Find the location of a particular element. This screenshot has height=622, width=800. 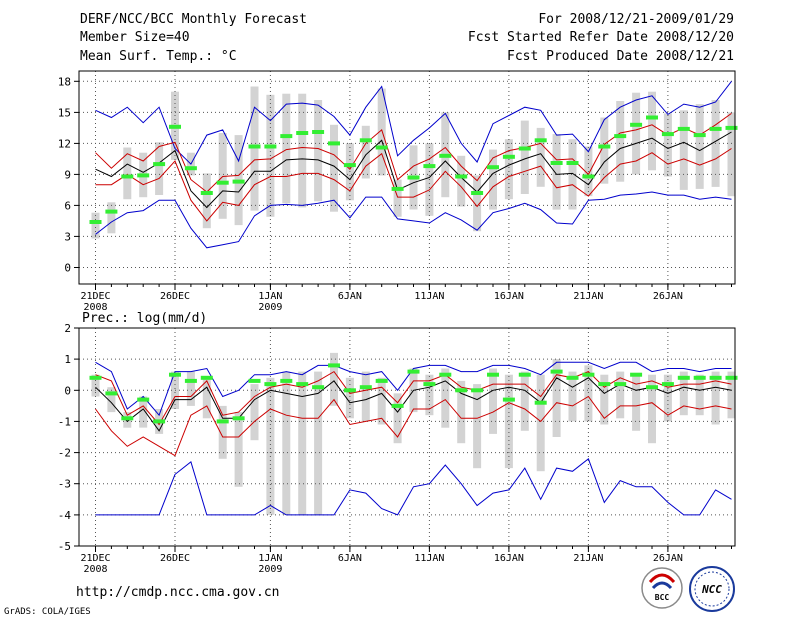

series-line-mean is located at coordinates (413, 404).